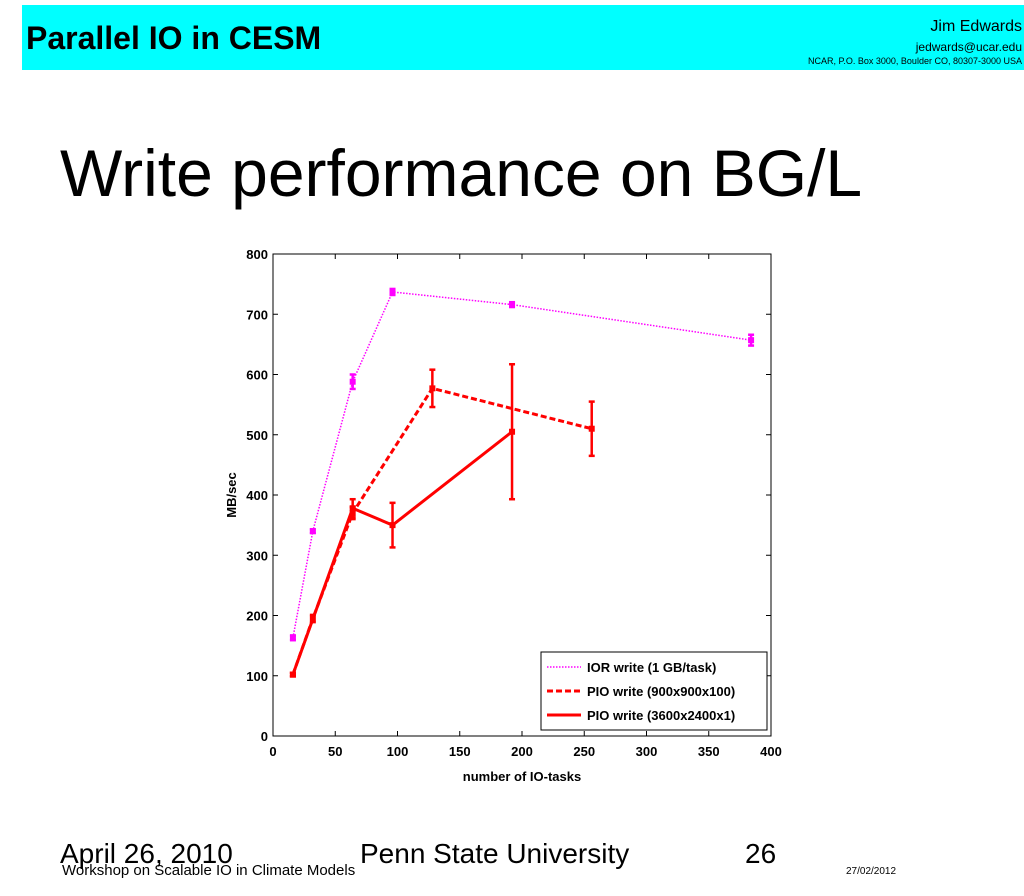 Image resolution: width=1024 pixels, height=896 pixels. I want to click on footer-print-date: 27/02/2012, so click(871, 871).